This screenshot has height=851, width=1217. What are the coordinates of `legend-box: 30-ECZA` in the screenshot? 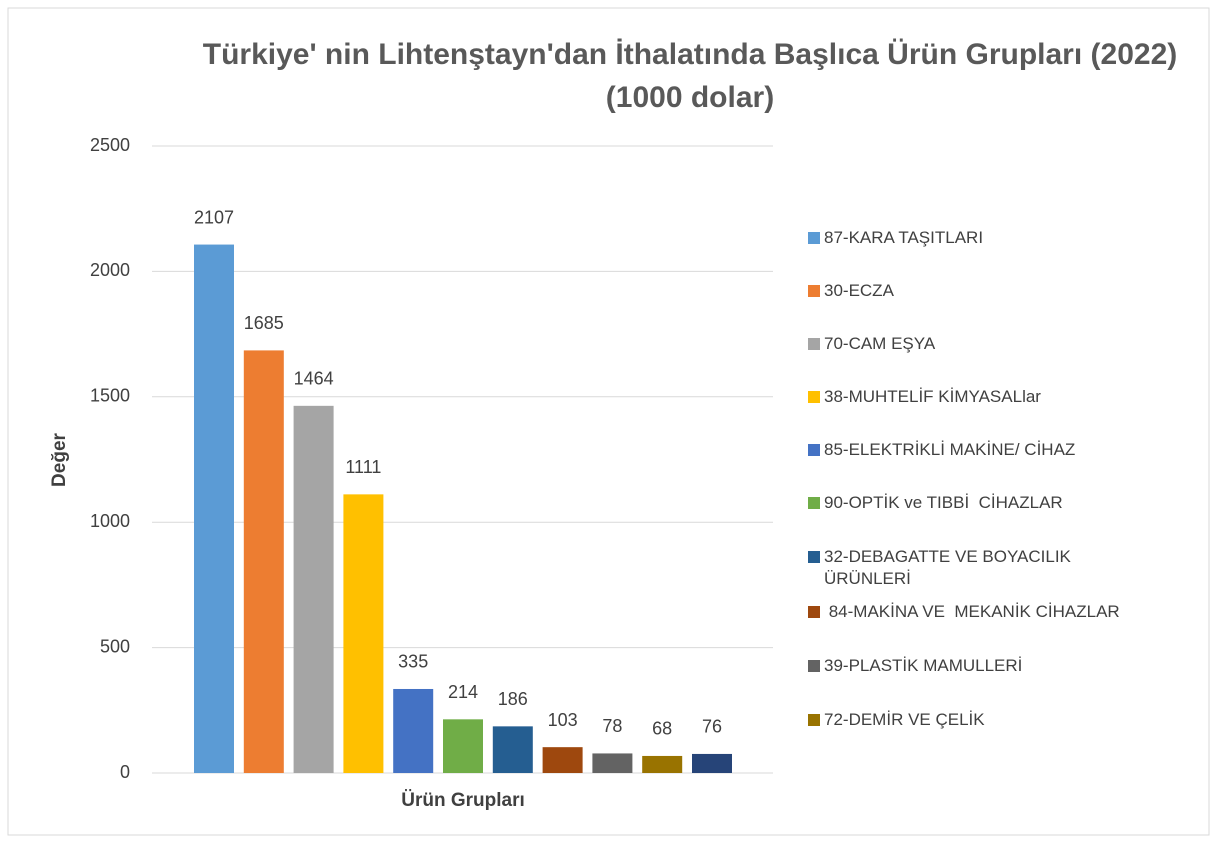 It's located at (859, 290).